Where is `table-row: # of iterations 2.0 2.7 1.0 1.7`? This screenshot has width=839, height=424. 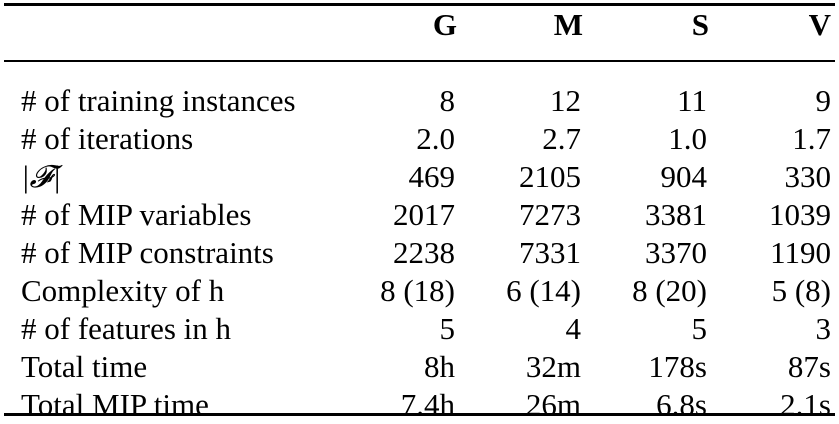 table-row: # of iterations 2.0 2.7 1.0 1.7 is located at coordinates (419, 139).